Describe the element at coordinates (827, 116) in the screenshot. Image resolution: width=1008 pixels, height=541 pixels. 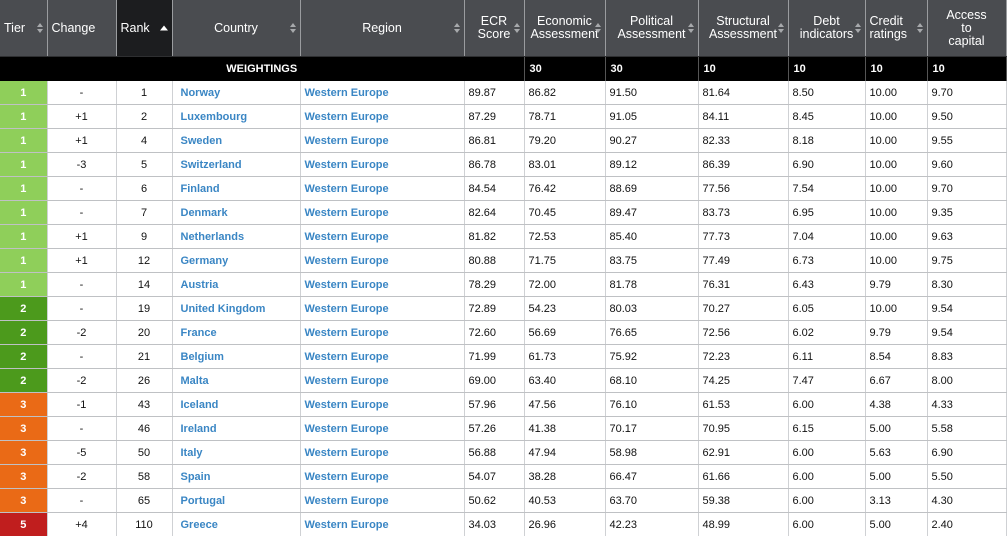
I see `debt-cell: 8.45` at that location.